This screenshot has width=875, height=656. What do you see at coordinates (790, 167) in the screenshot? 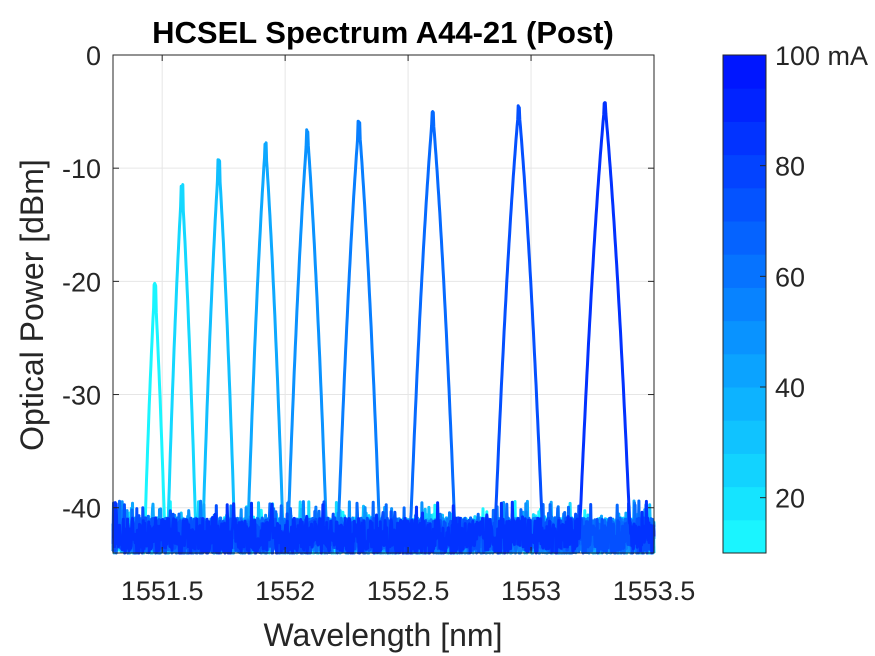
I see `colorbar-tick-label: 80` at bounding box center [790, 167].